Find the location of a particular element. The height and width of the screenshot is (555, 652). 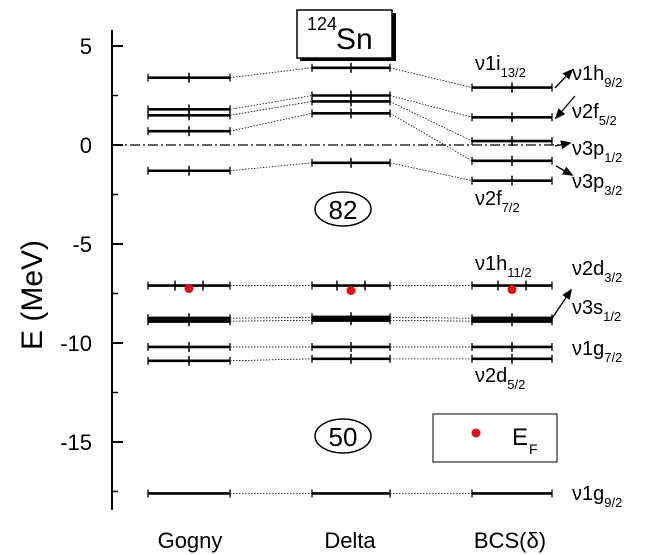

arrow-3p3-head is located at coordinates (568, 171).